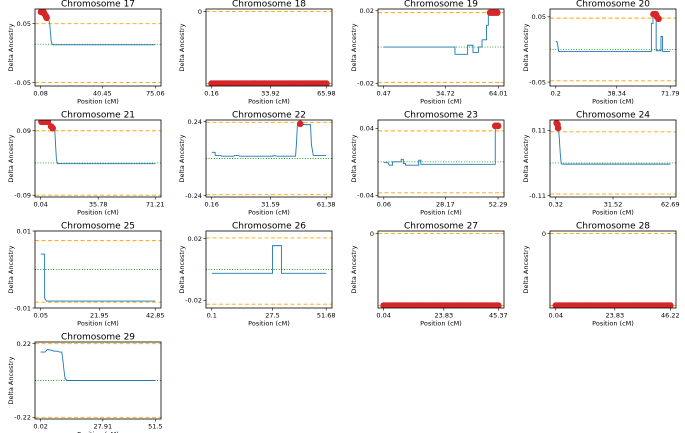  Describe the element at coordinates (670, 94) in the screenshot. I see `x-tick-label: 71.79` at that location.